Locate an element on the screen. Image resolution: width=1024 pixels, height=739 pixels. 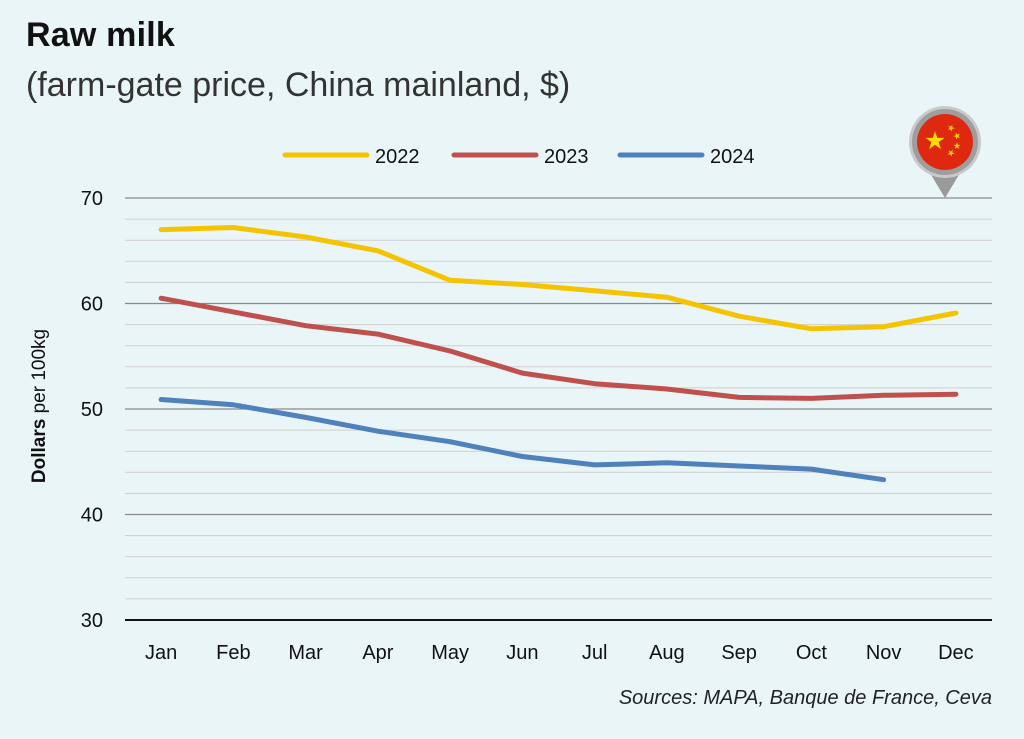
x-tick-label: Nov is located at coordinates (884, 653).